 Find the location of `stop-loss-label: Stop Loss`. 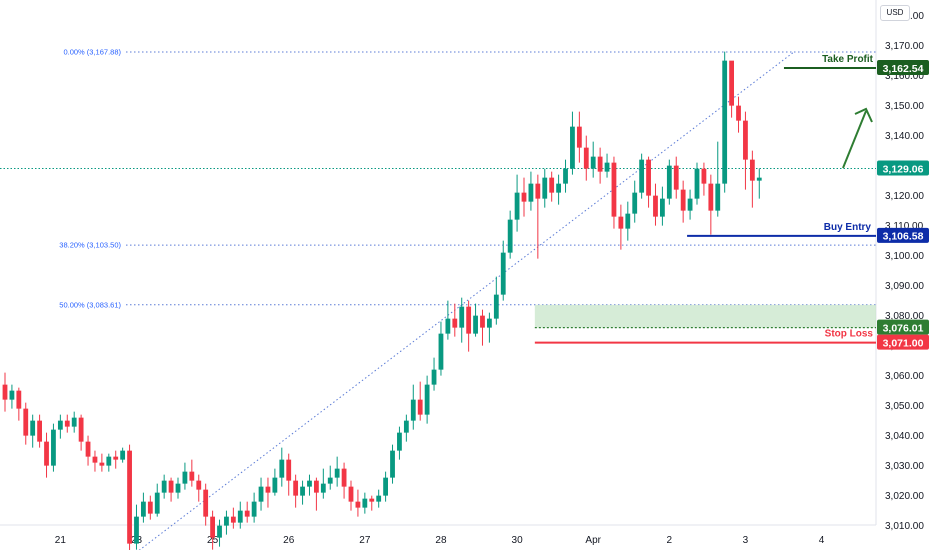

stop-loss-label: Stop Loss is located at coordinates (849, 334).